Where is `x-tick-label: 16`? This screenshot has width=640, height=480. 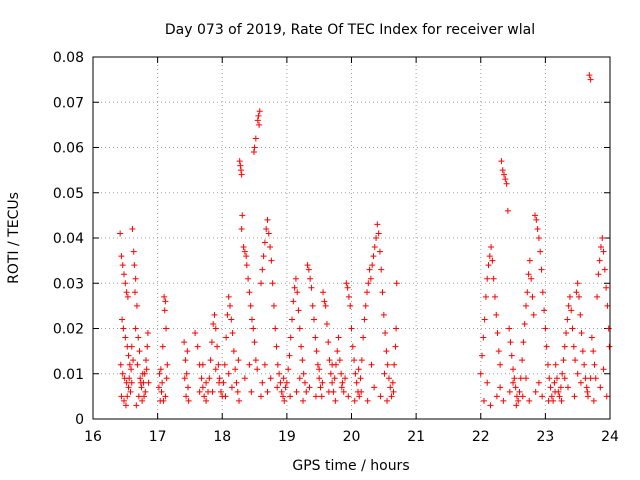 x-tick-label: 16 is located at coordinates (93, 437).